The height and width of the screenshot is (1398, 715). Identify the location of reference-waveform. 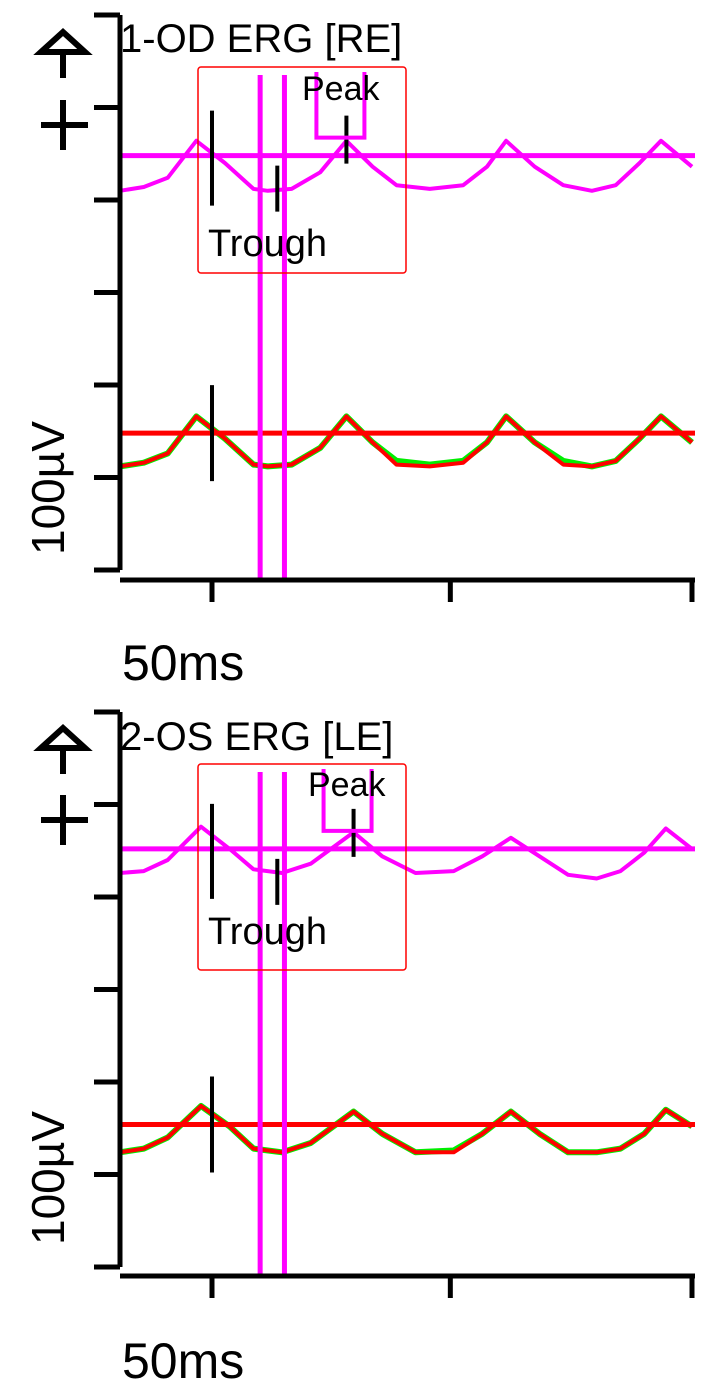
(406, 441).